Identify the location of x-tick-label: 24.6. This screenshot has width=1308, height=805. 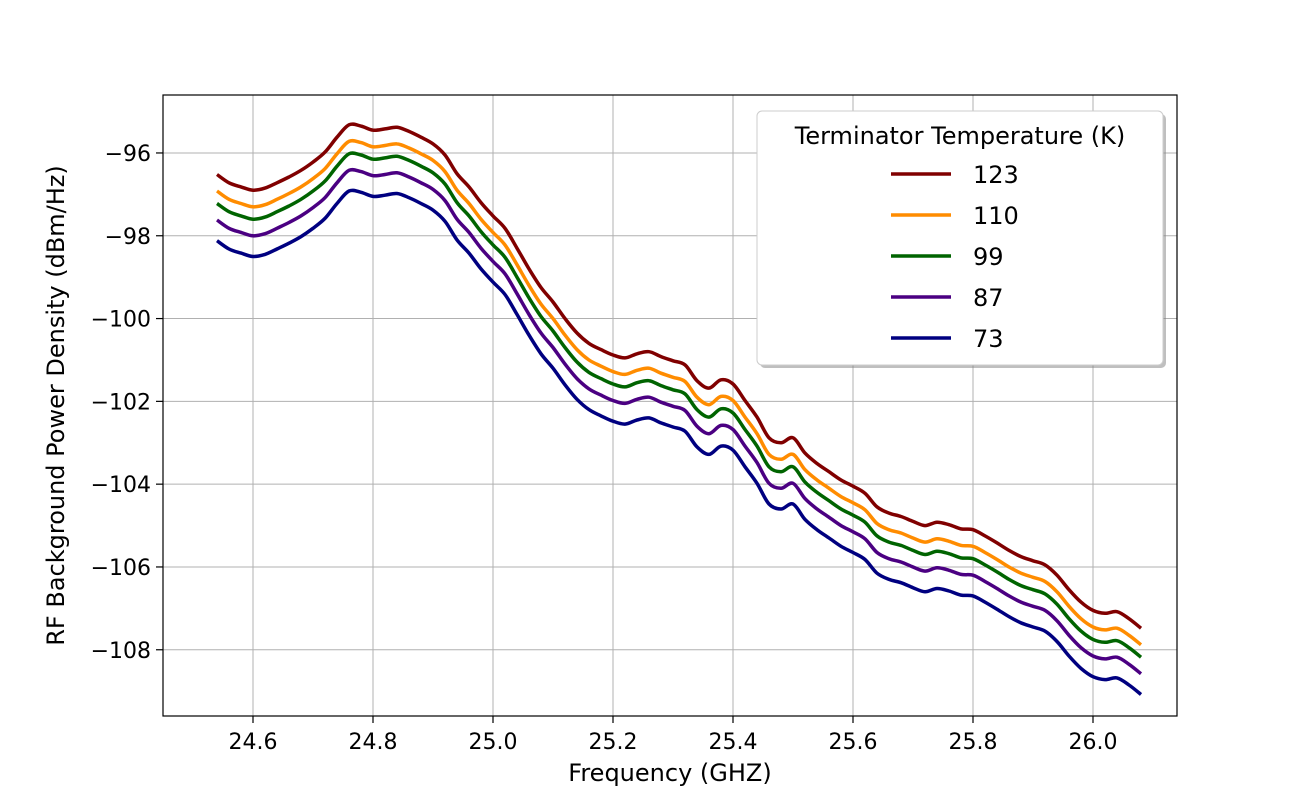
(253, 742).